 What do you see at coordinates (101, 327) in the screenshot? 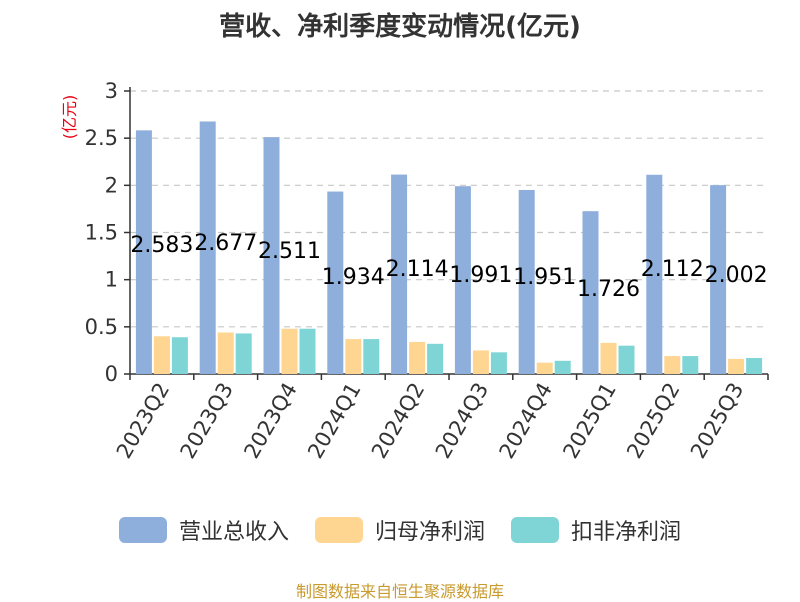
I see `y-tick-label: 0.5` at bounding box center [101, 327].